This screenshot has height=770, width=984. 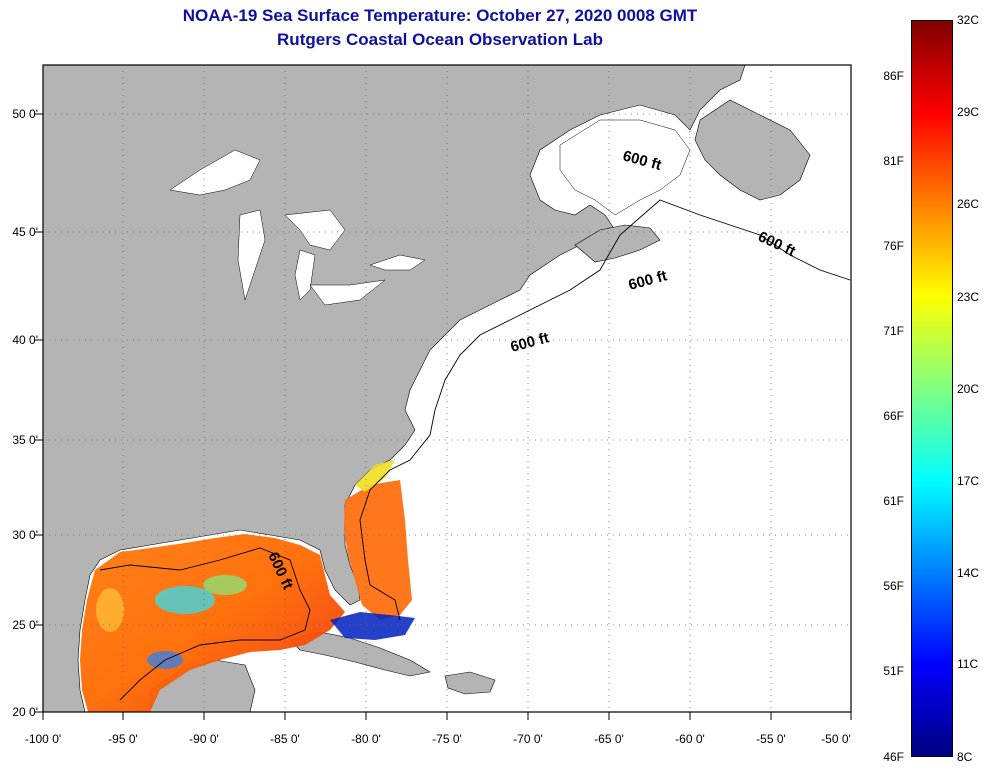 What do you see at coordinates (447, 739) in the screenshot?
I see `lon-label: -75 0'` at bounding box center [447, 739].